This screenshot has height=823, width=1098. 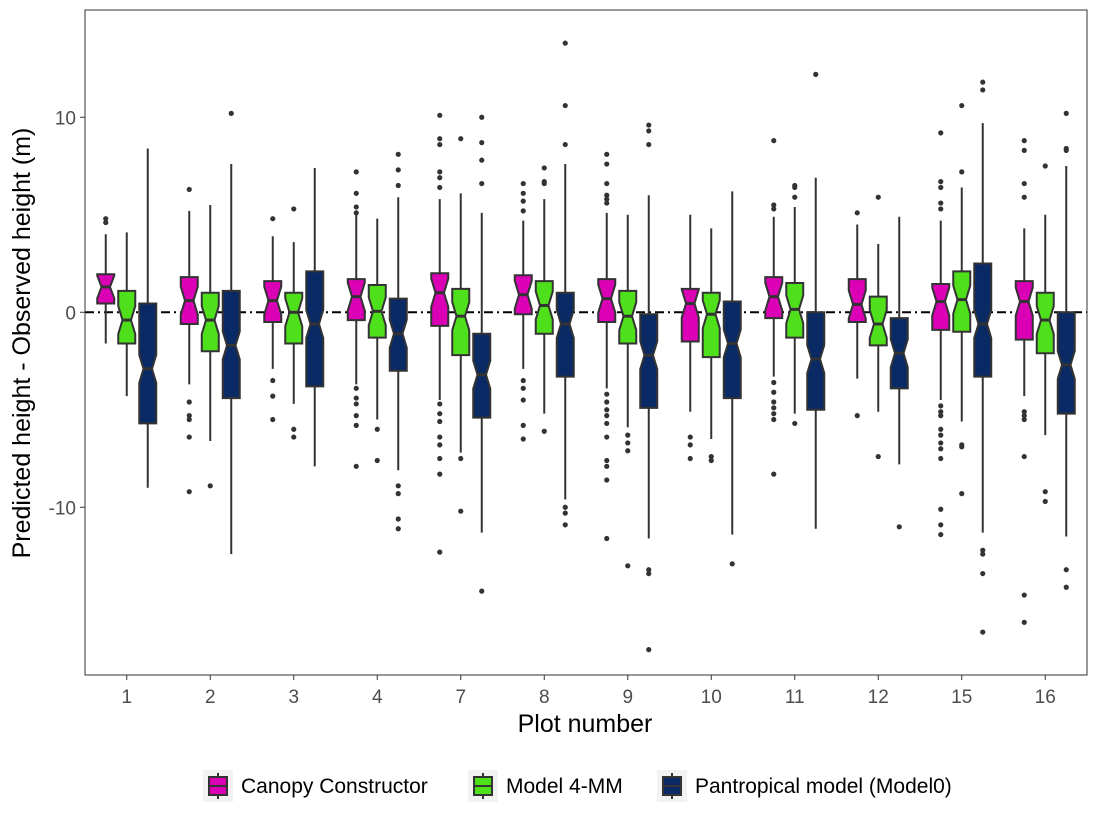 I want to click on legend-label: Canopy Constructor, so click(x=334, y=786).